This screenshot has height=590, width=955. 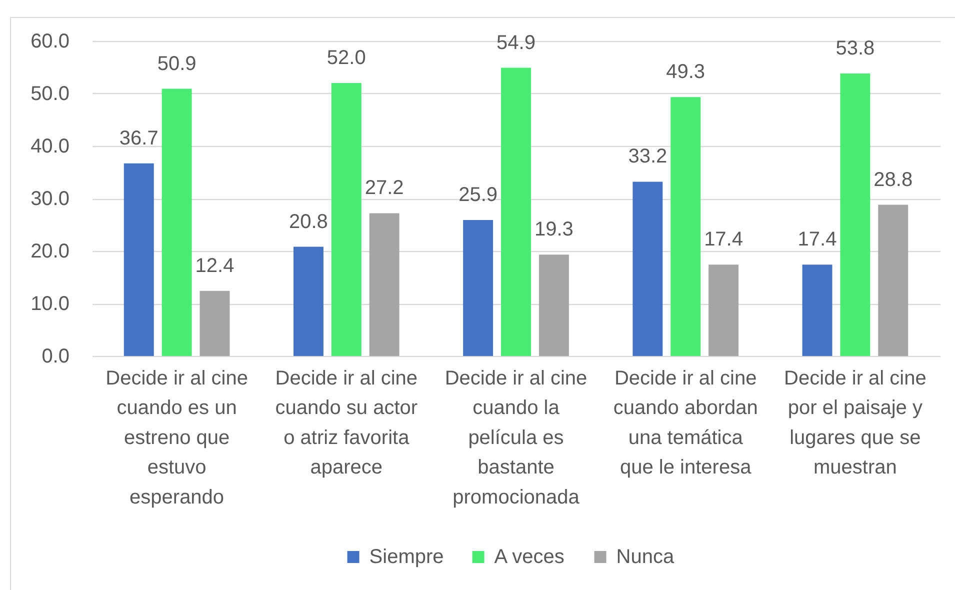 I want to click on data-label: 33.2, so click(x=648, y=157).